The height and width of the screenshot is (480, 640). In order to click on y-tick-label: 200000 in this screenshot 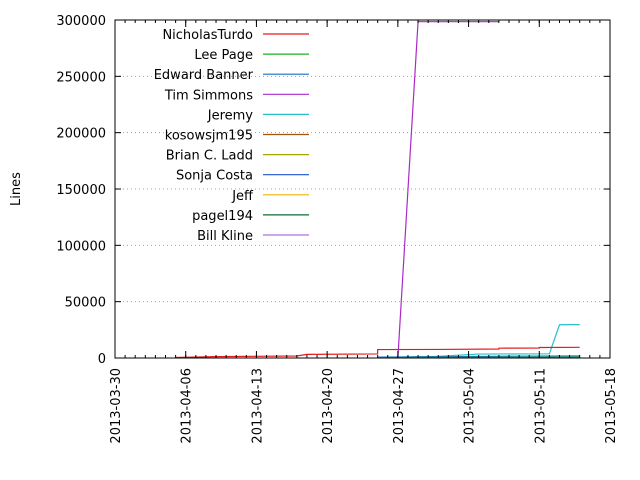, I will do `click(81, 134)`.